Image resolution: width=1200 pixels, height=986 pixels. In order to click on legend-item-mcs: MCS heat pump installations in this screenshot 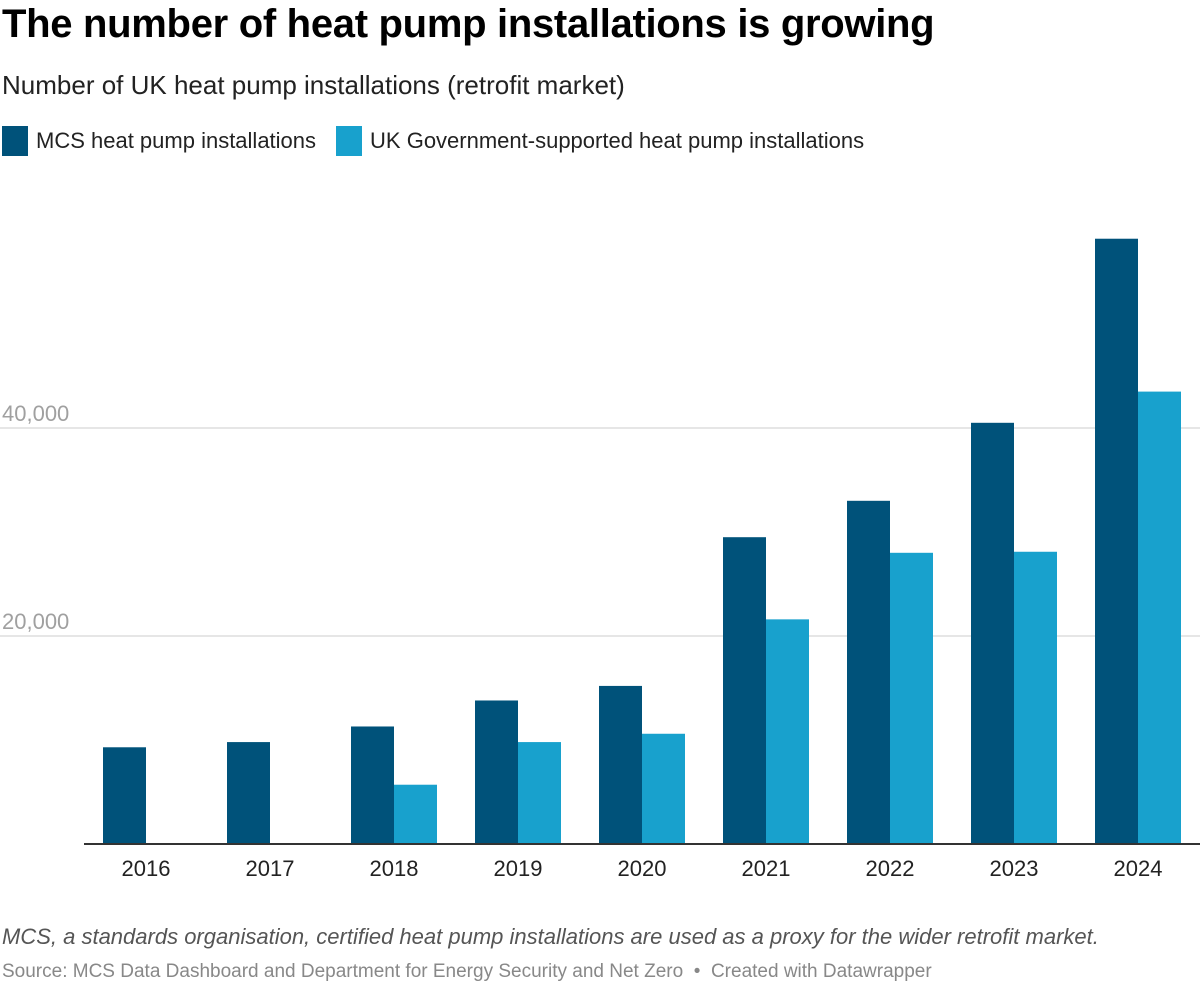, I will do `click(159, 141)`.